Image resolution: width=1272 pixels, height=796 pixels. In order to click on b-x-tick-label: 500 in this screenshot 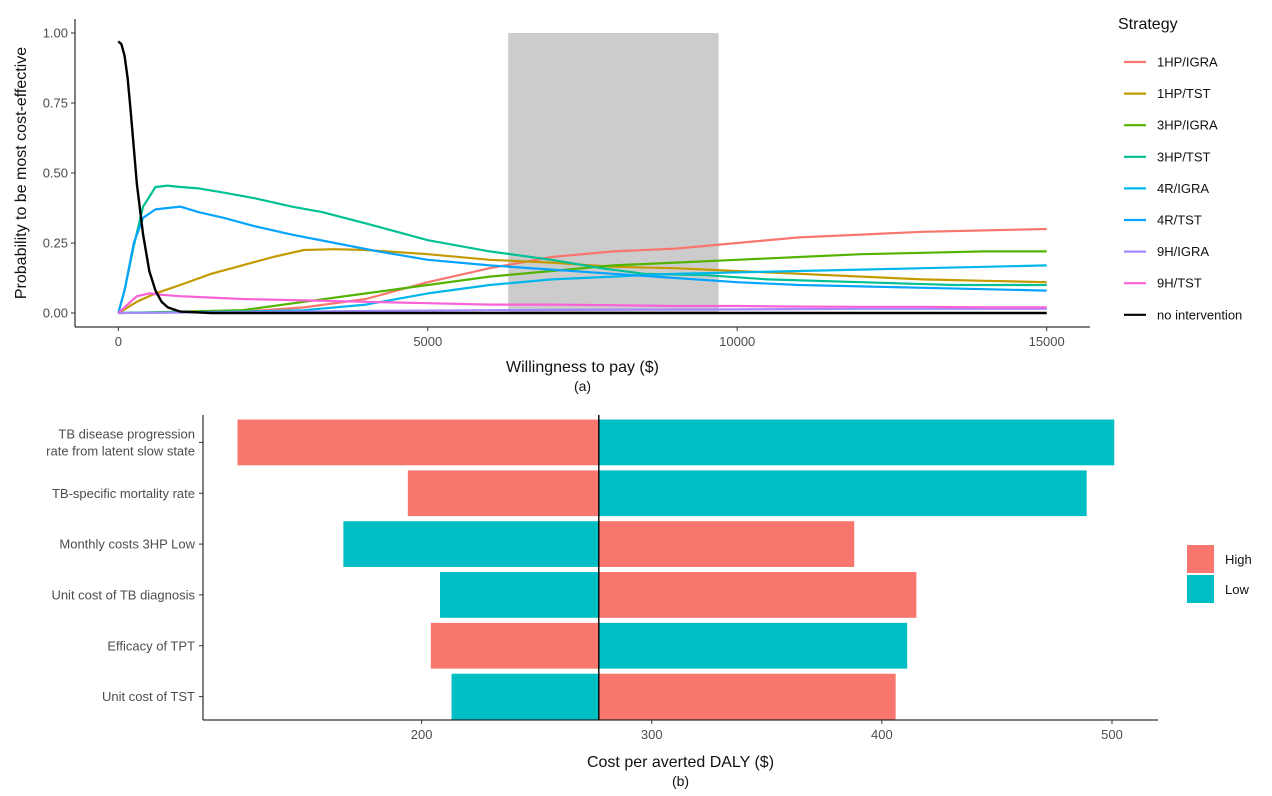, I will do `click(1112, 734)`.